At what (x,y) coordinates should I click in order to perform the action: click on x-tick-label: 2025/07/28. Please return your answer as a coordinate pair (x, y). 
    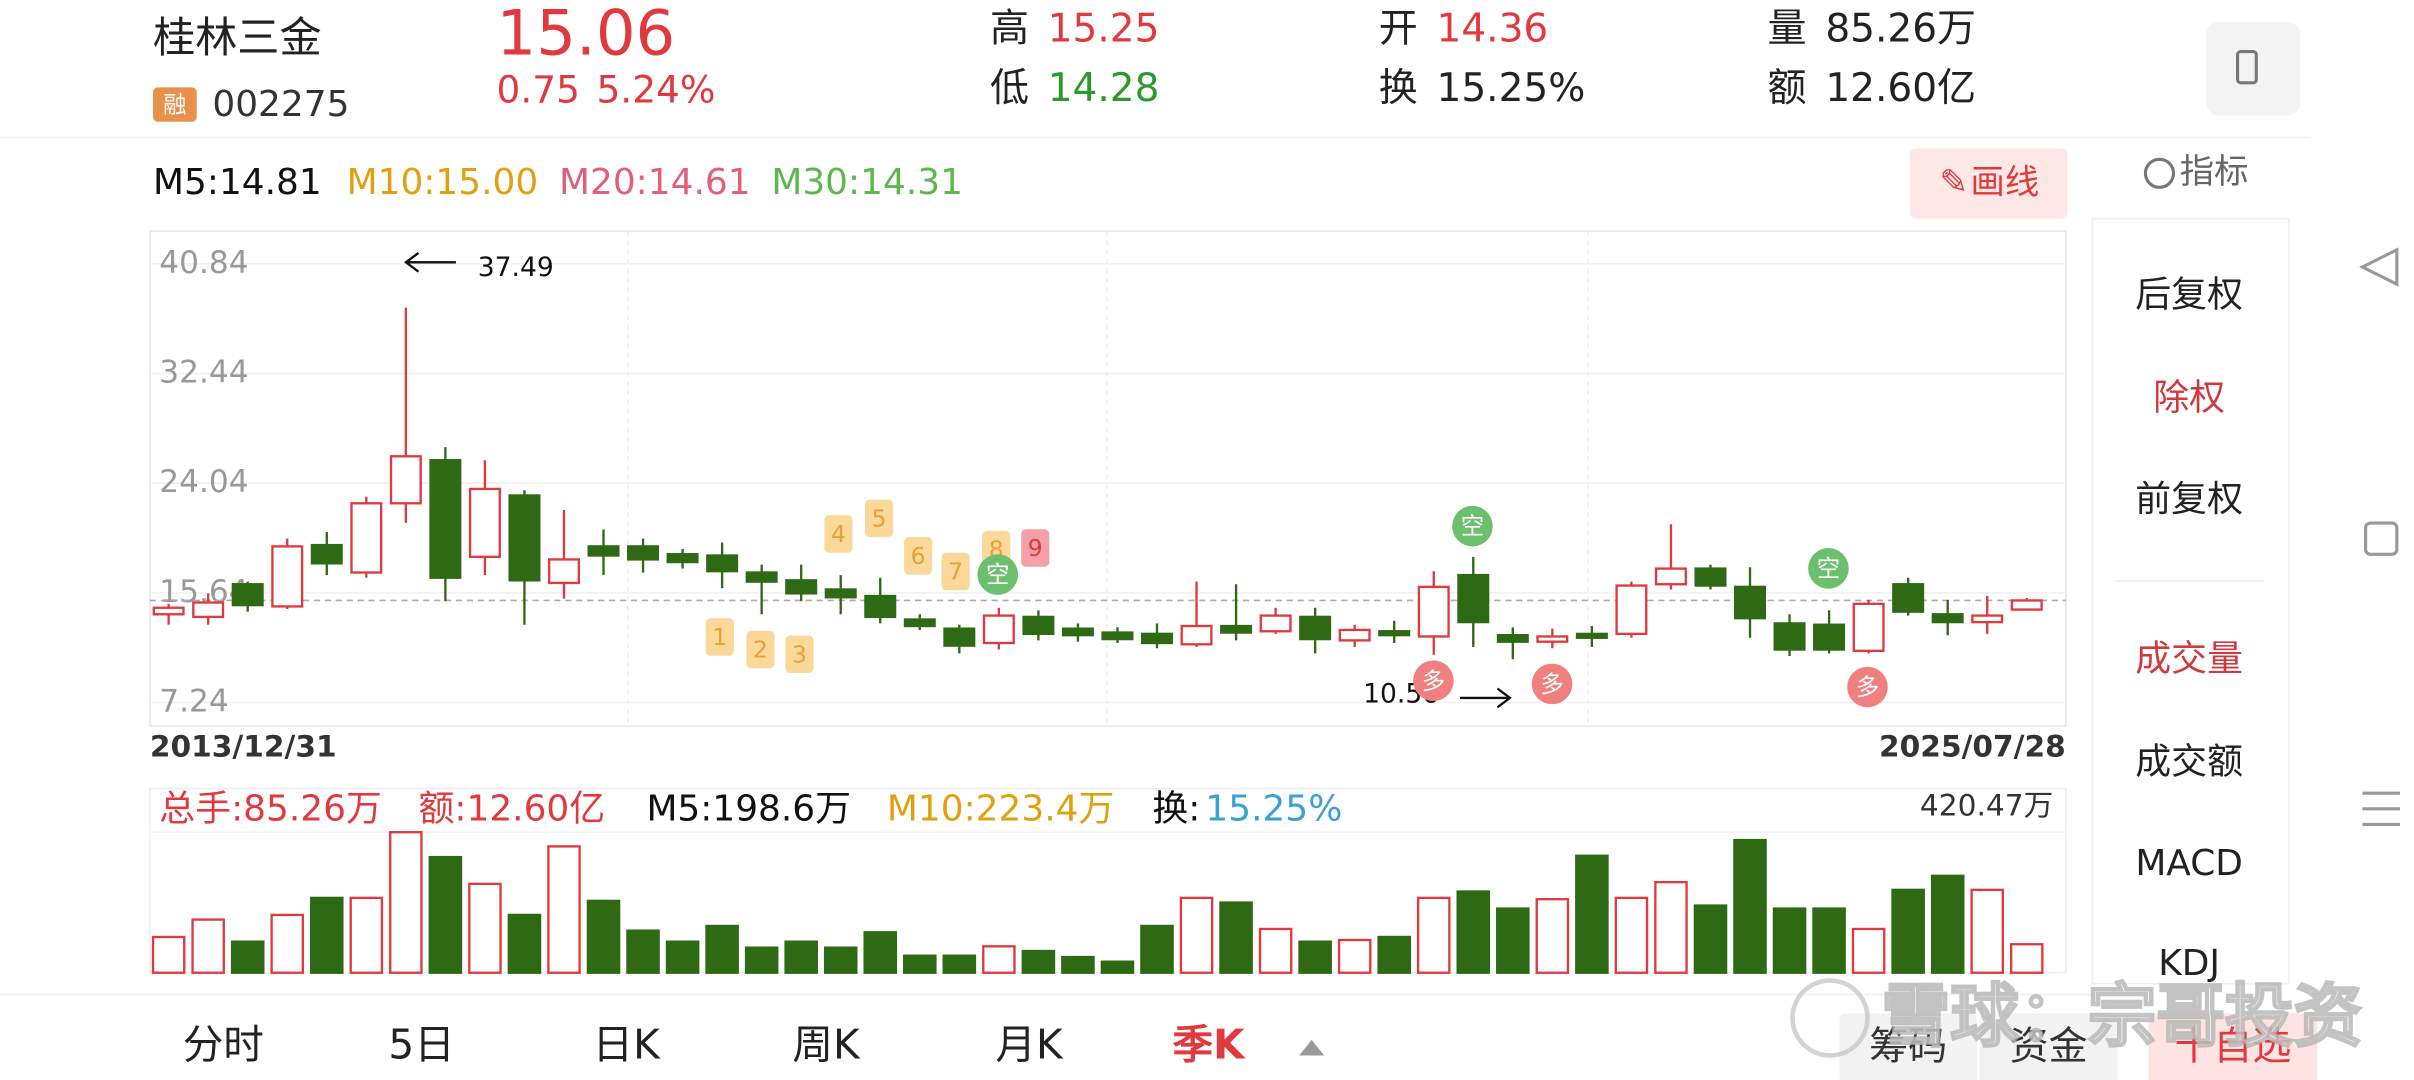
    Looking at the image, I should click on (1972, 745).